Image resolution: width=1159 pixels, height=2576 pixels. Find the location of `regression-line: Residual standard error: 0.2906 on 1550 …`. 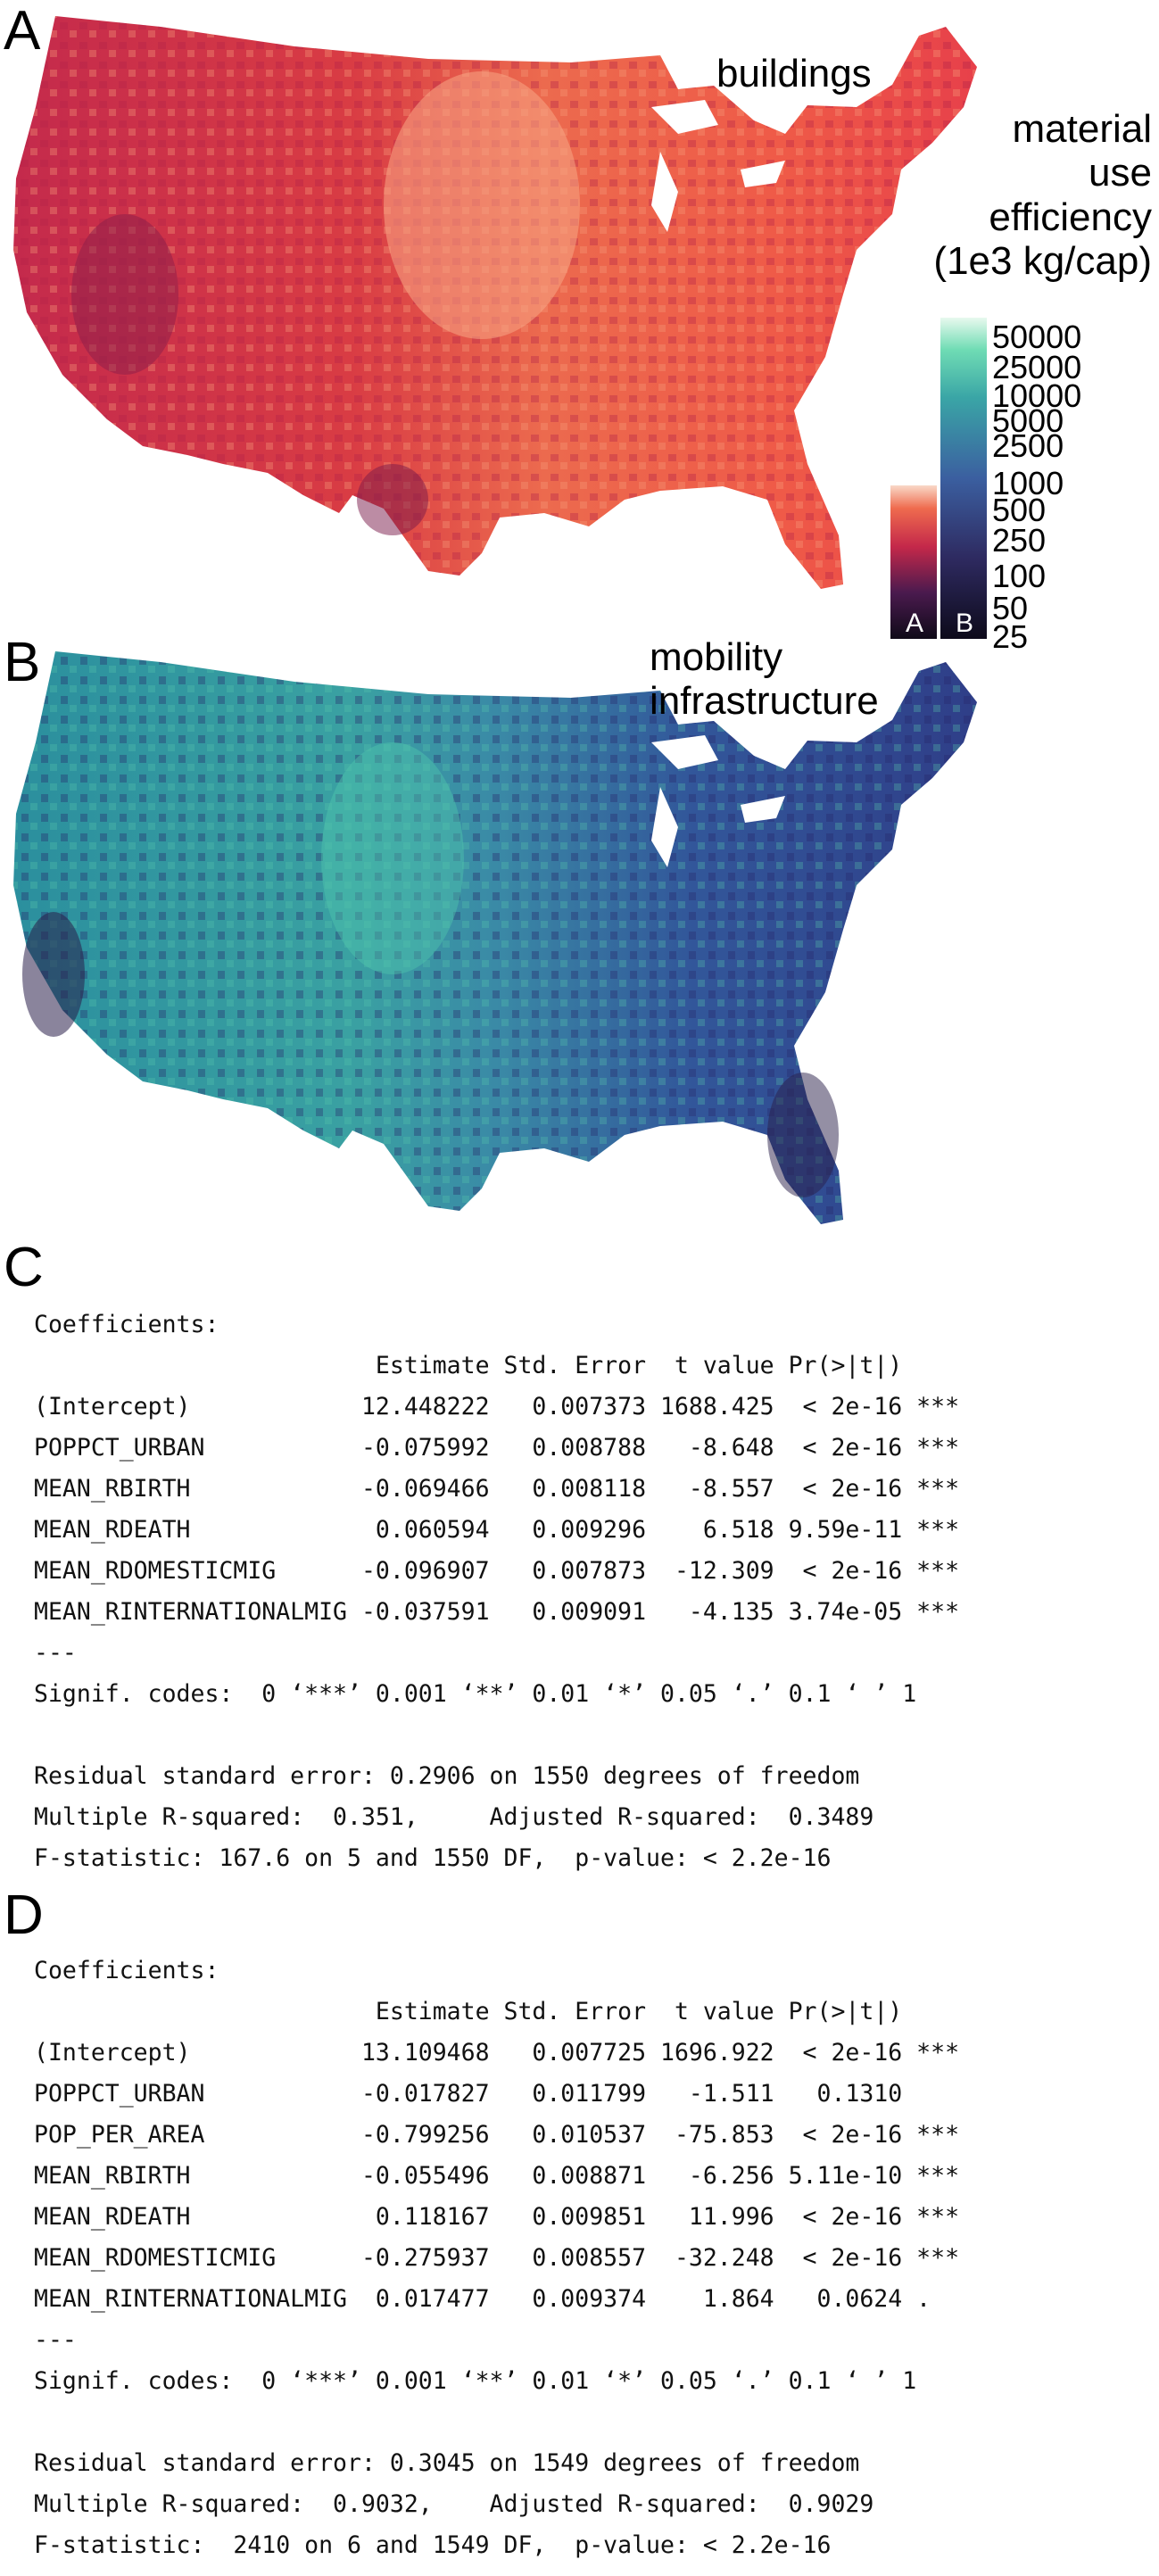

regression-line: Residual standard error: 0.2906 on 1550 … is located at coordinates (447, 1776).